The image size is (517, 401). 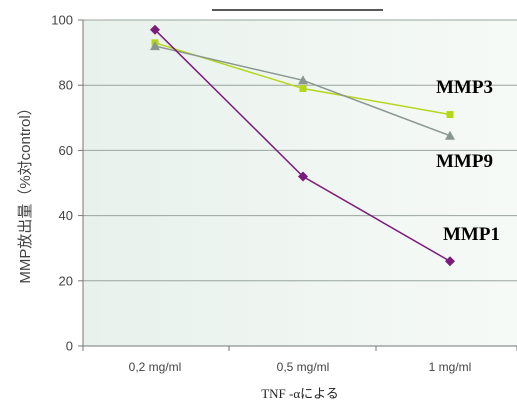 I want to click on x-tick-label: 0,5 mg/ml, so click(x=303, y=367).